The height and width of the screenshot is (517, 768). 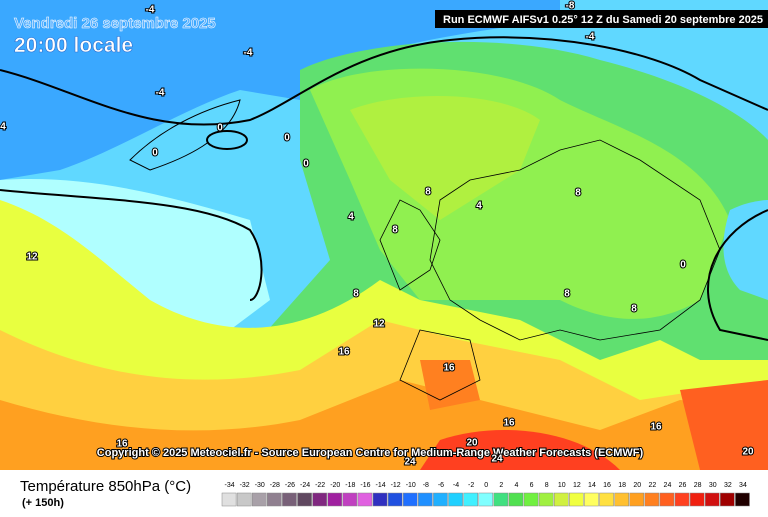 I want to click on scale-label: -32, so click(x=245, y=485).